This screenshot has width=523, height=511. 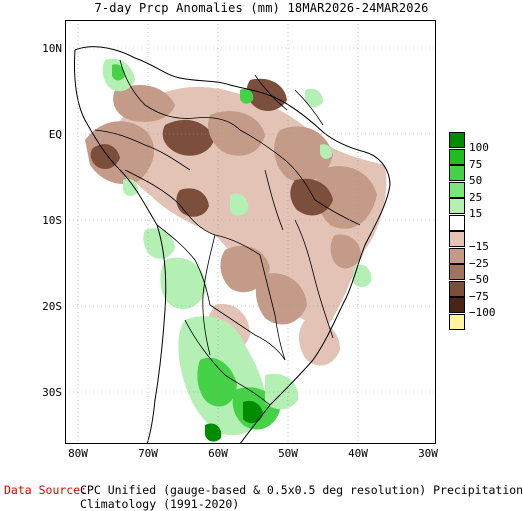 I want to click on lon-label-80w: 80W, so click(x=78, y=453).